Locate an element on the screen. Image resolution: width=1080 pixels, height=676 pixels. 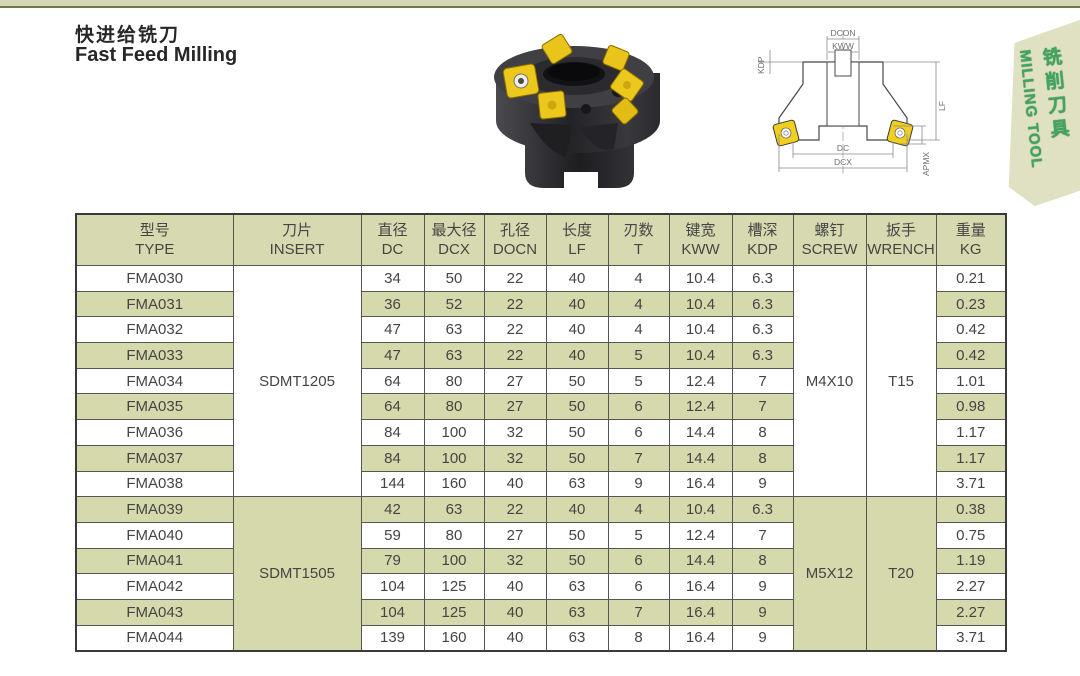
cell-dc: 34 is located at coordinates (392, 278).